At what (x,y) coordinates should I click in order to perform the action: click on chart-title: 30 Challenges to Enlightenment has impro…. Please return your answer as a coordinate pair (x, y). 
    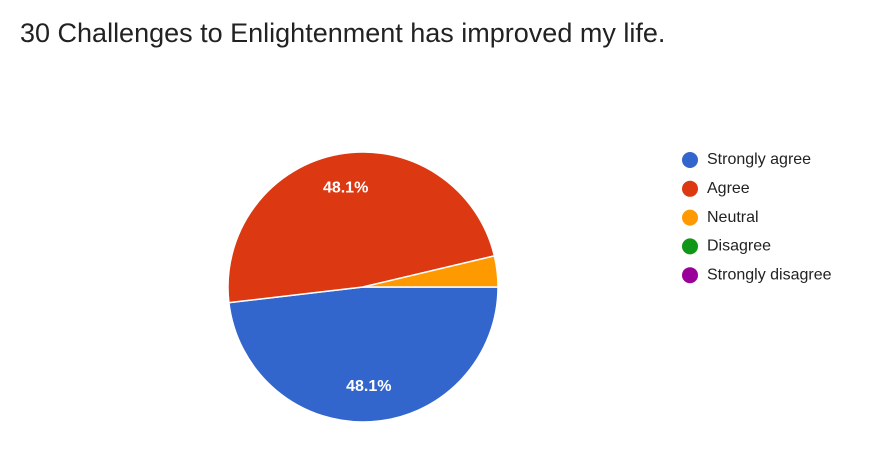
    Looking at the image, I should click on (342, 33).